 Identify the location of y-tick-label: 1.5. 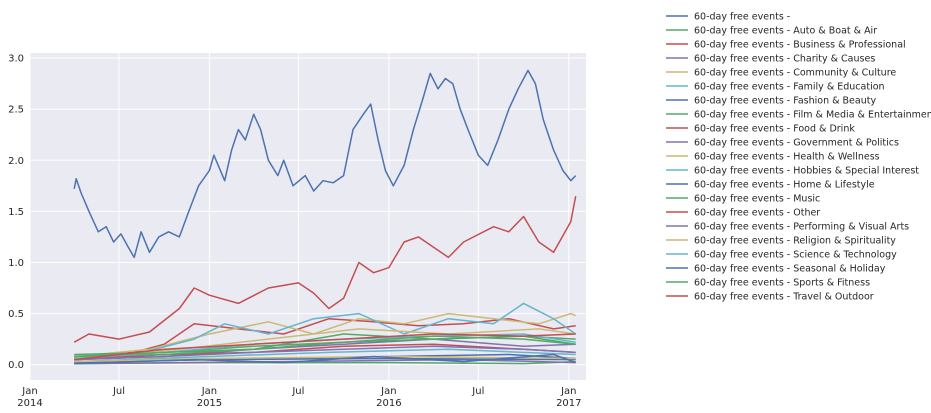
(16, 212).